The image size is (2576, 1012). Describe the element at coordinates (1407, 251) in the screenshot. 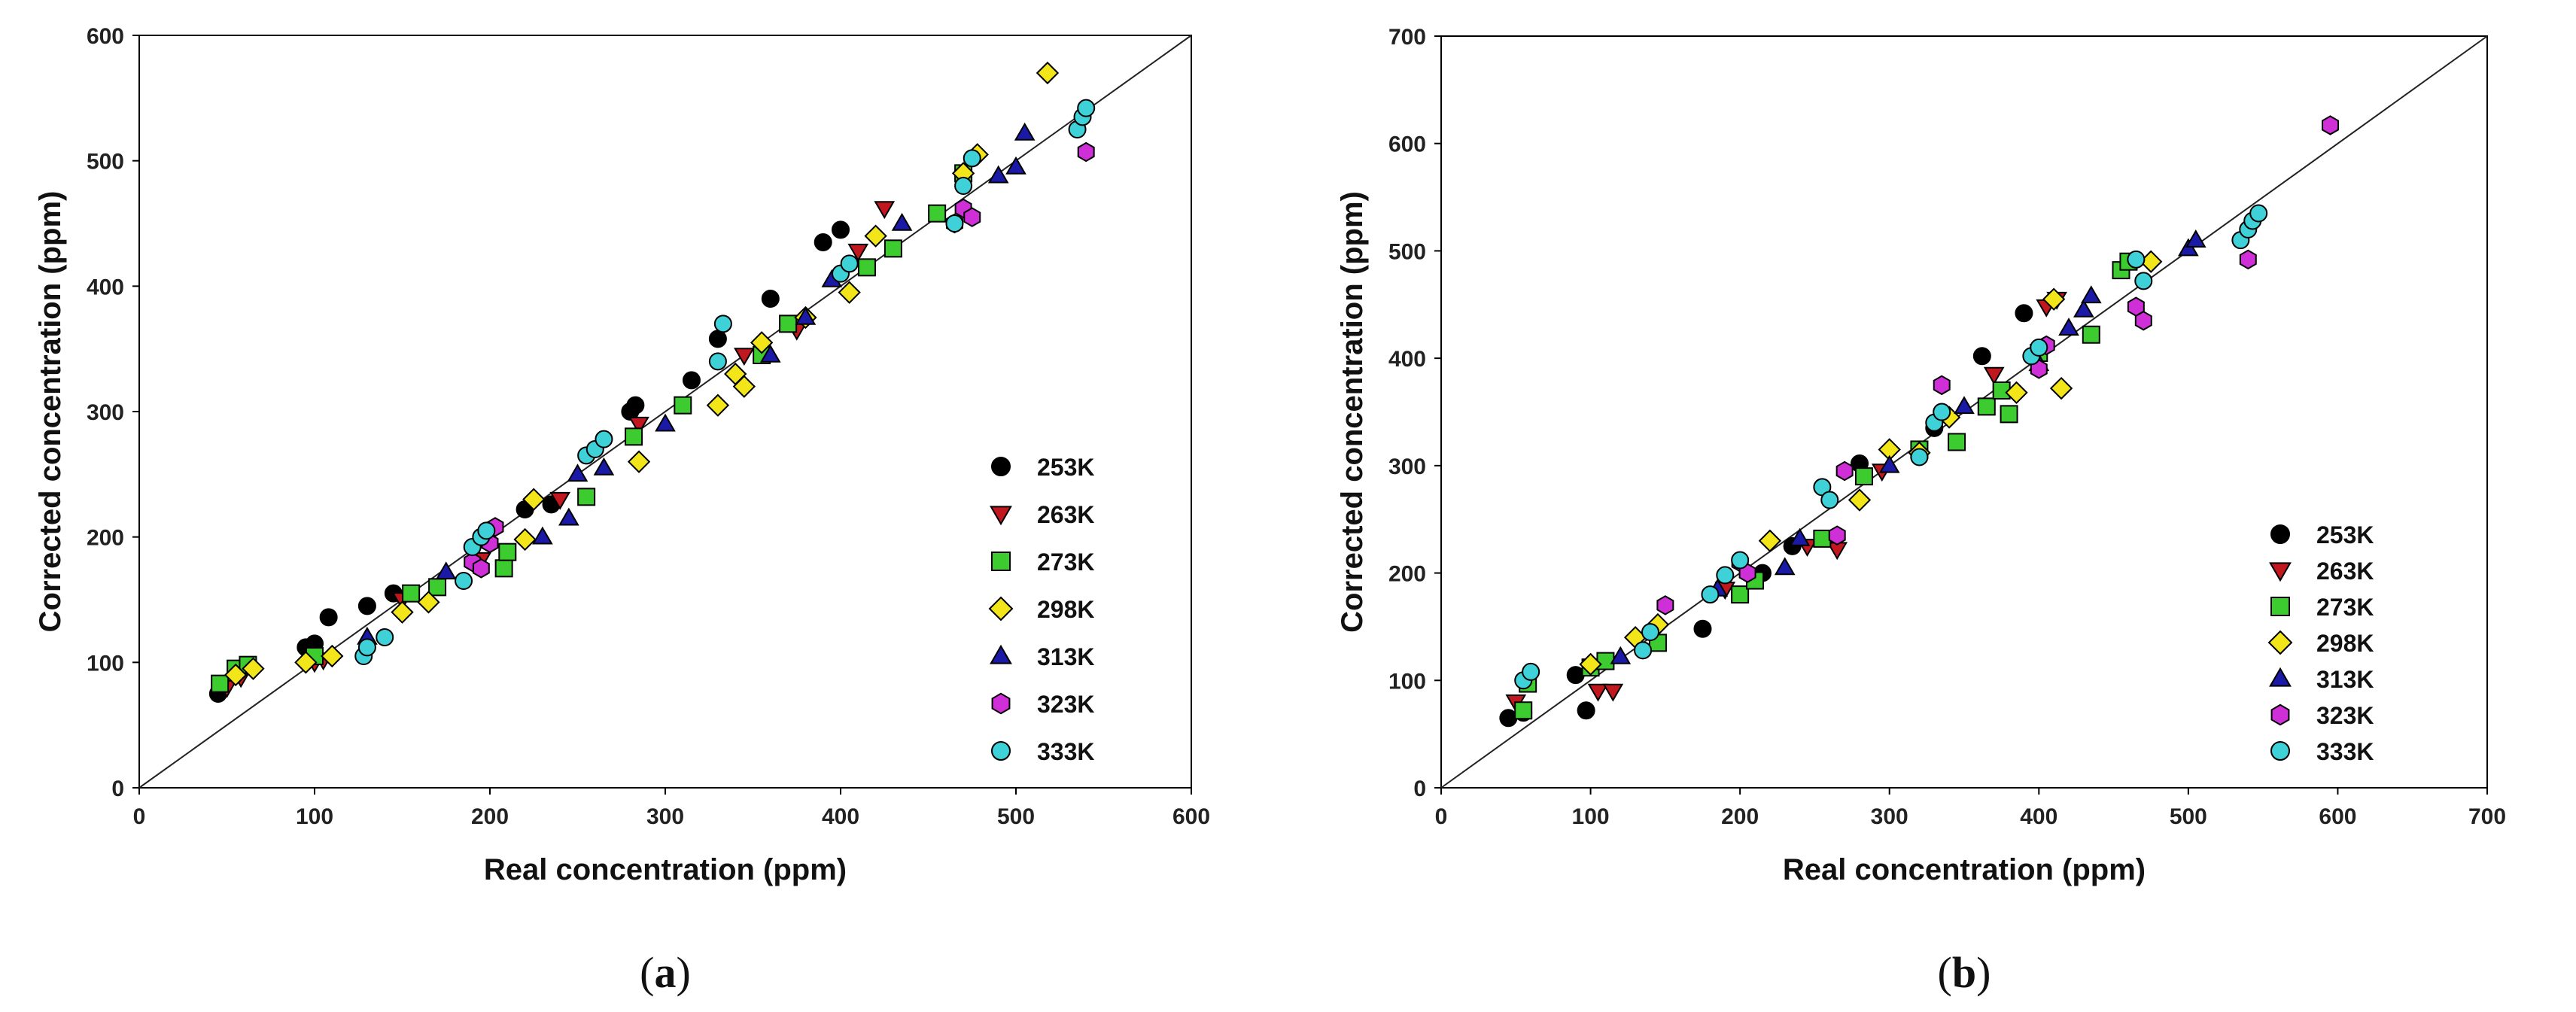

I see `y-tick-label: 500` at that location.